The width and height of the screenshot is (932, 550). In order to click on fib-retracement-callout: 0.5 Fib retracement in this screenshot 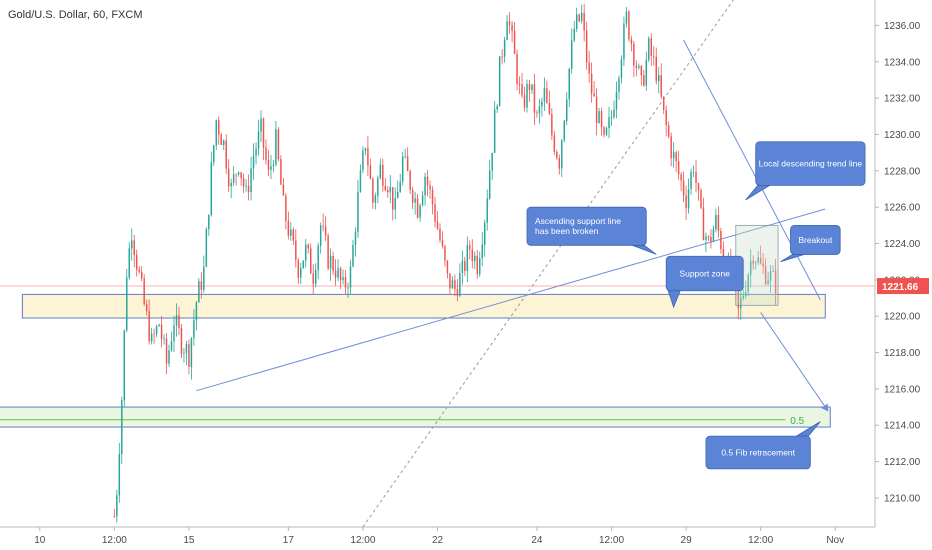, I will do `click(763, 445)`.